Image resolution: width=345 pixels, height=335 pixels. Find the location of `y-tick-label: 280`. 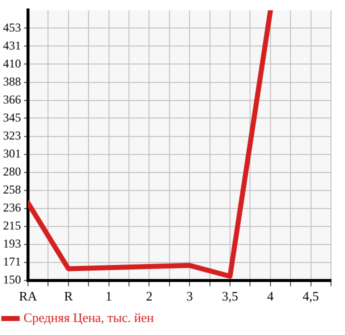

y-tick-label: 280 is located at coordinates (12, 171).